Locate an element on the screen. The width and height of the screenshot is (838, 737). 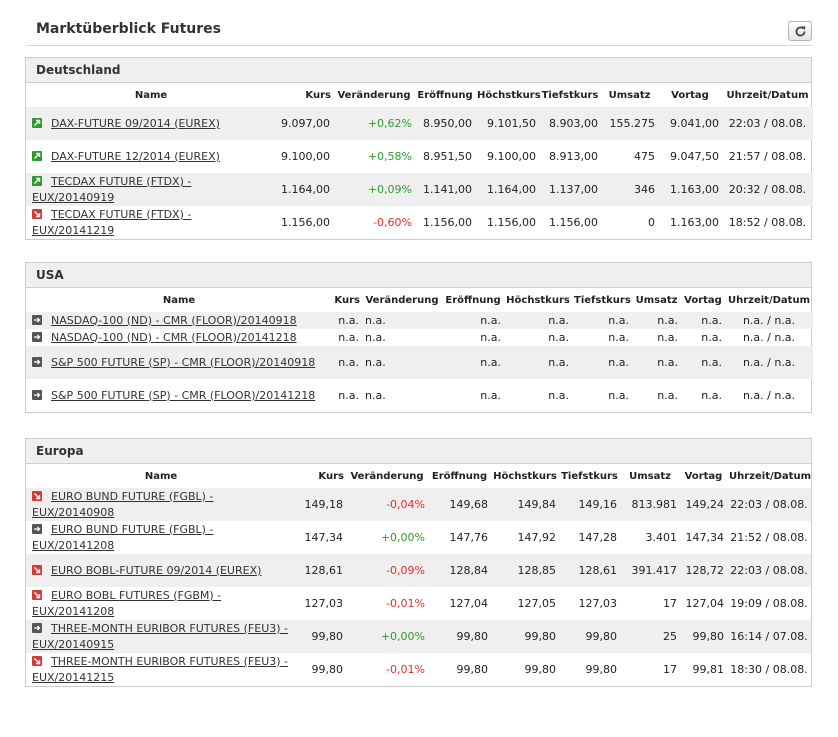
cell-umsatz: 0 is located at coordinates (651, 222).